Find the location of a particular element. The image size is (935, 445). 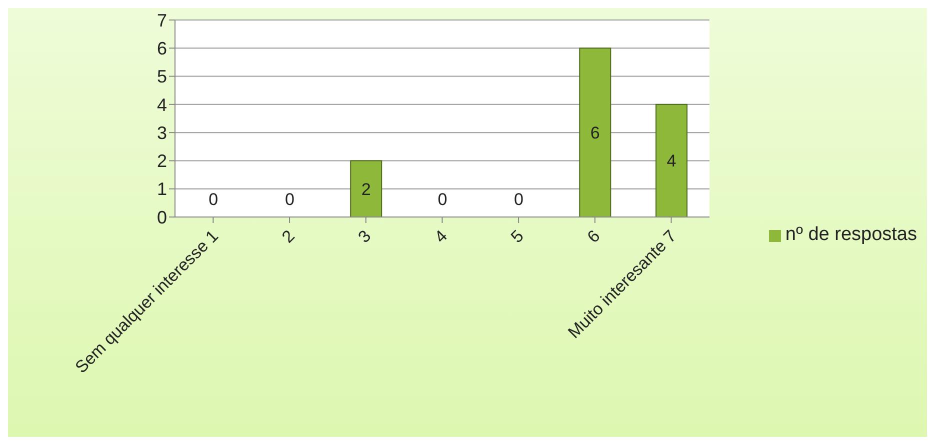

x-tick-label: 5 is located at coordinates (517, 236).